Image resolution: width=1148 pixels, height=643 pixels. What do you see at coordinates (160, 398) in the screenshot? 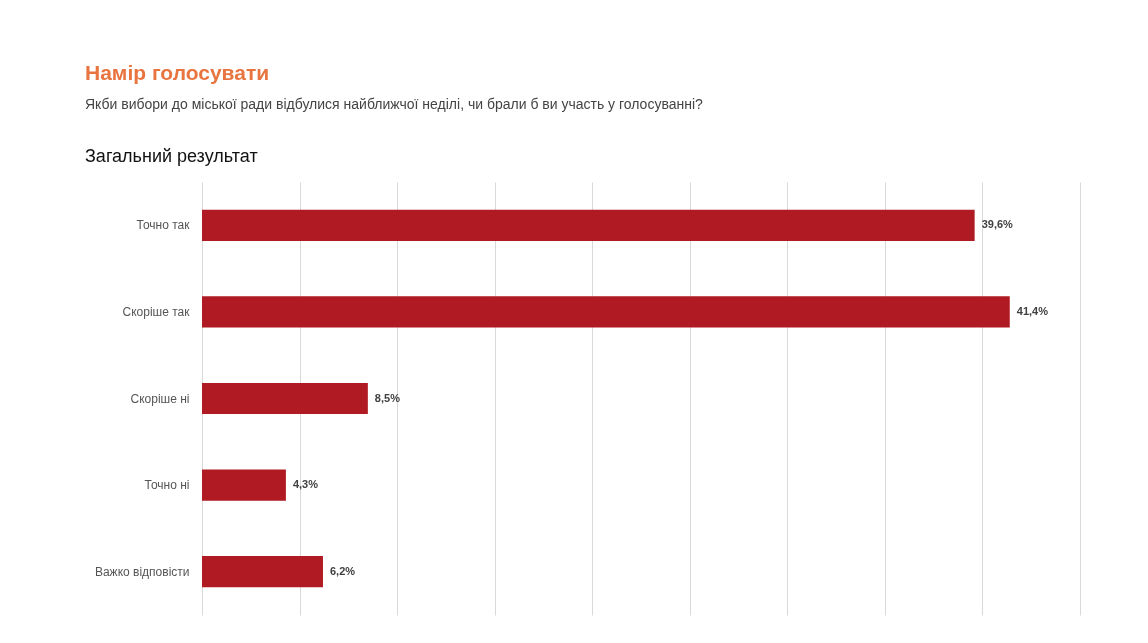
I see `y-tick-label: Скоріше ні` at bounding box center [160, 398].